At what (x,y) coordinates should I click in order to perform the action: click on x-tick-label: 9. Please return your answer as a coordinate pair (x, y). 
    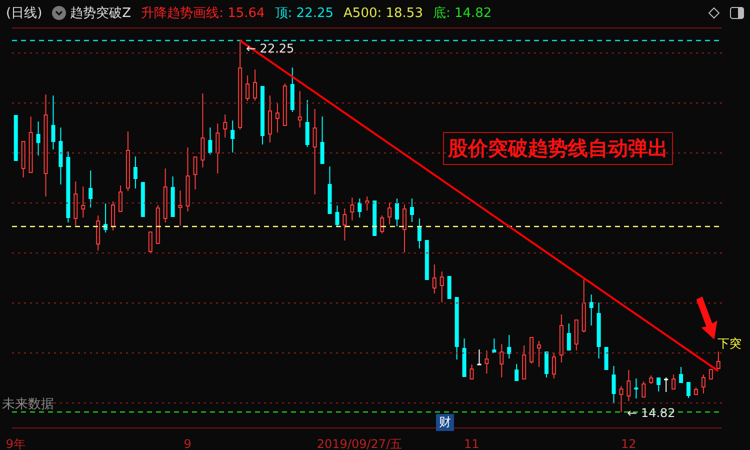
    Looking at the image, I should click on (188, 443).